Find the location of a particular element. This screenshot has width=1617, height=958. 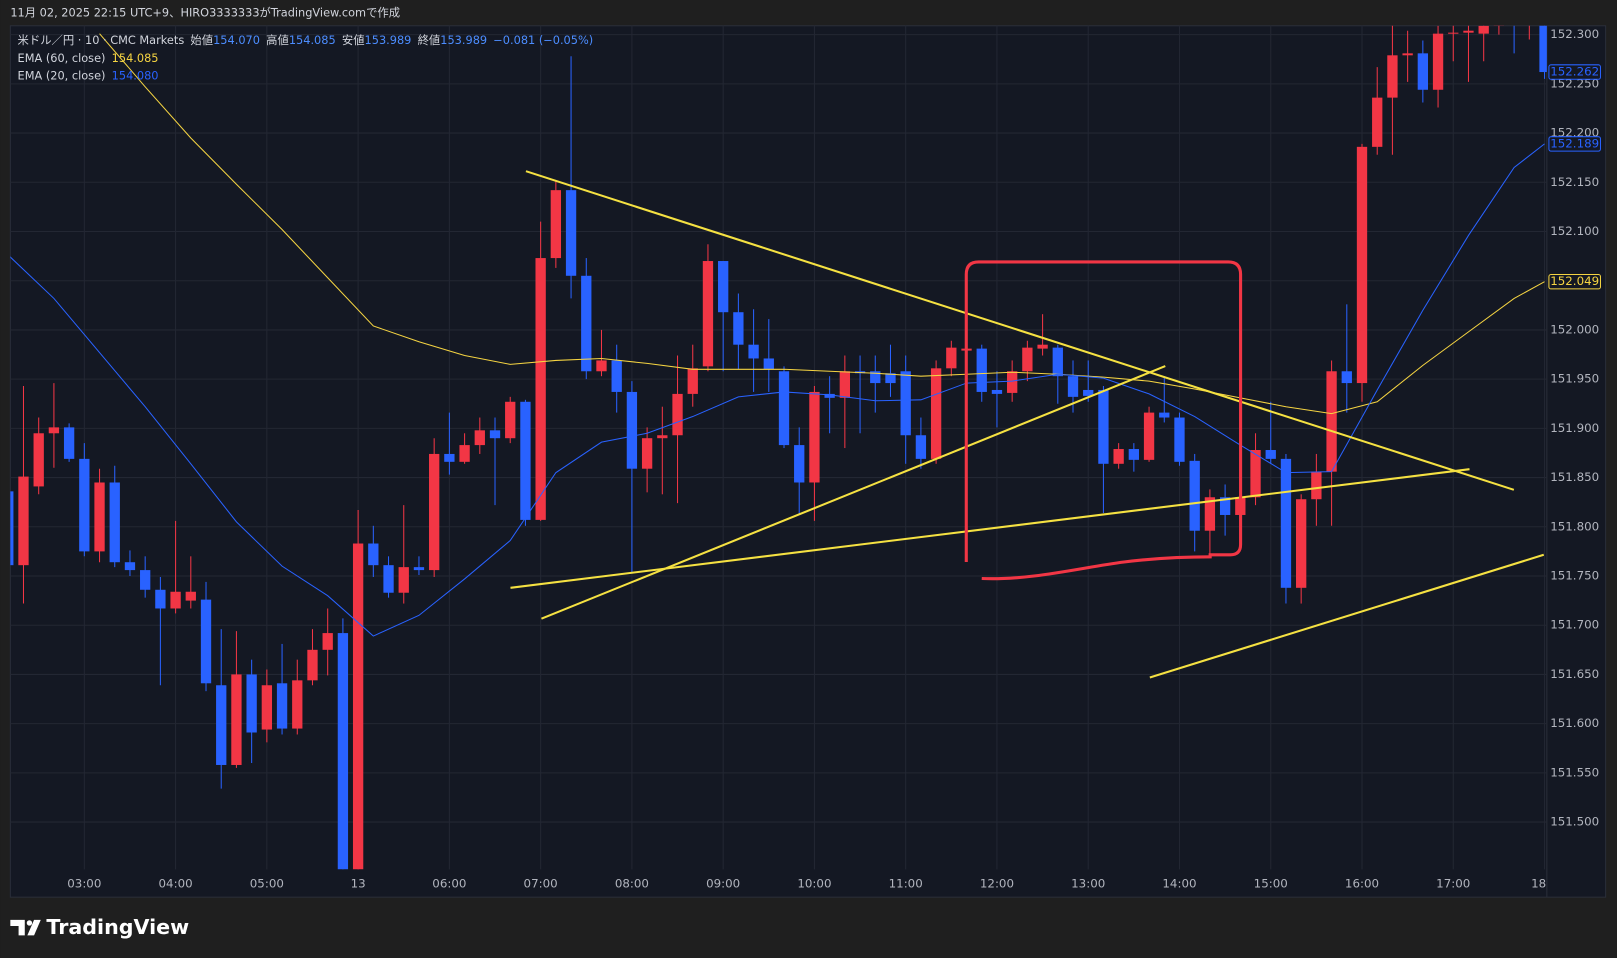

x-tick-label: 07:00 is located at coordinates (541, 883).